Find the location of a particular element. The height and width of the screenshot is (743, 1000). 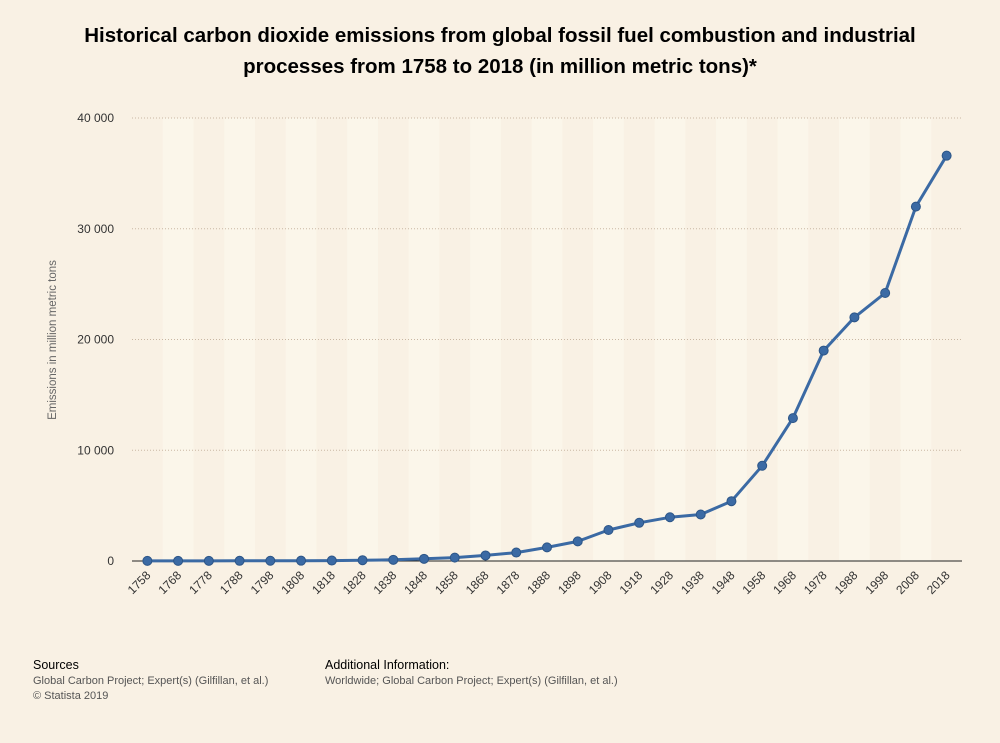

y-tick-label: 10 000 is located at coordinates (95, 450).